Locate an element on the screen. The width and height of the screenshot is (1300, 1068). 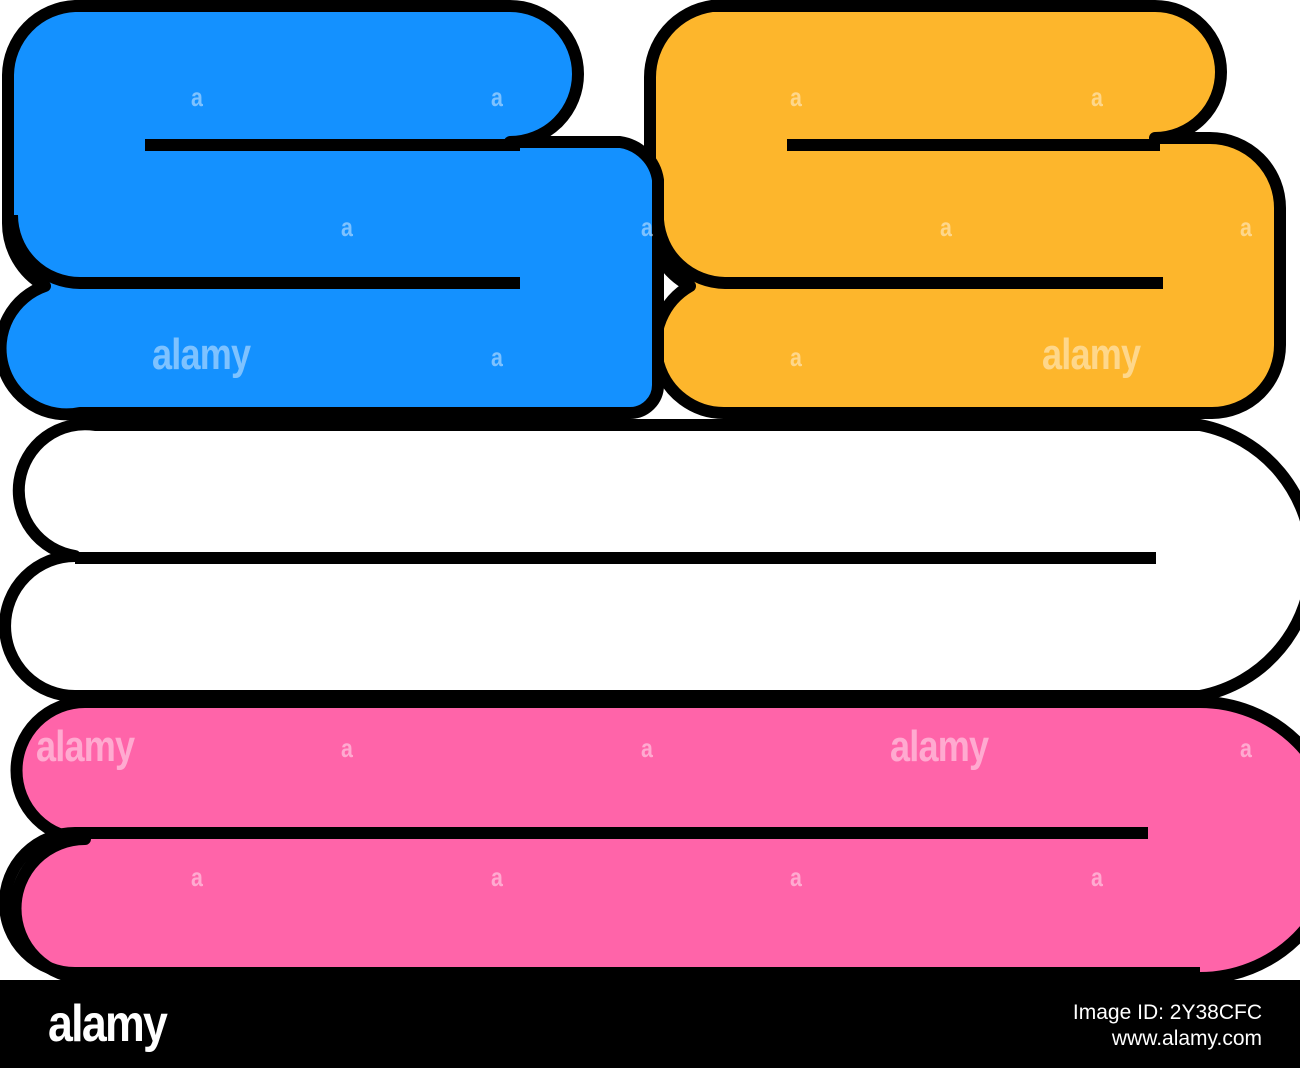
alamy-logo: alamy is located at coordinates (108, 1024).